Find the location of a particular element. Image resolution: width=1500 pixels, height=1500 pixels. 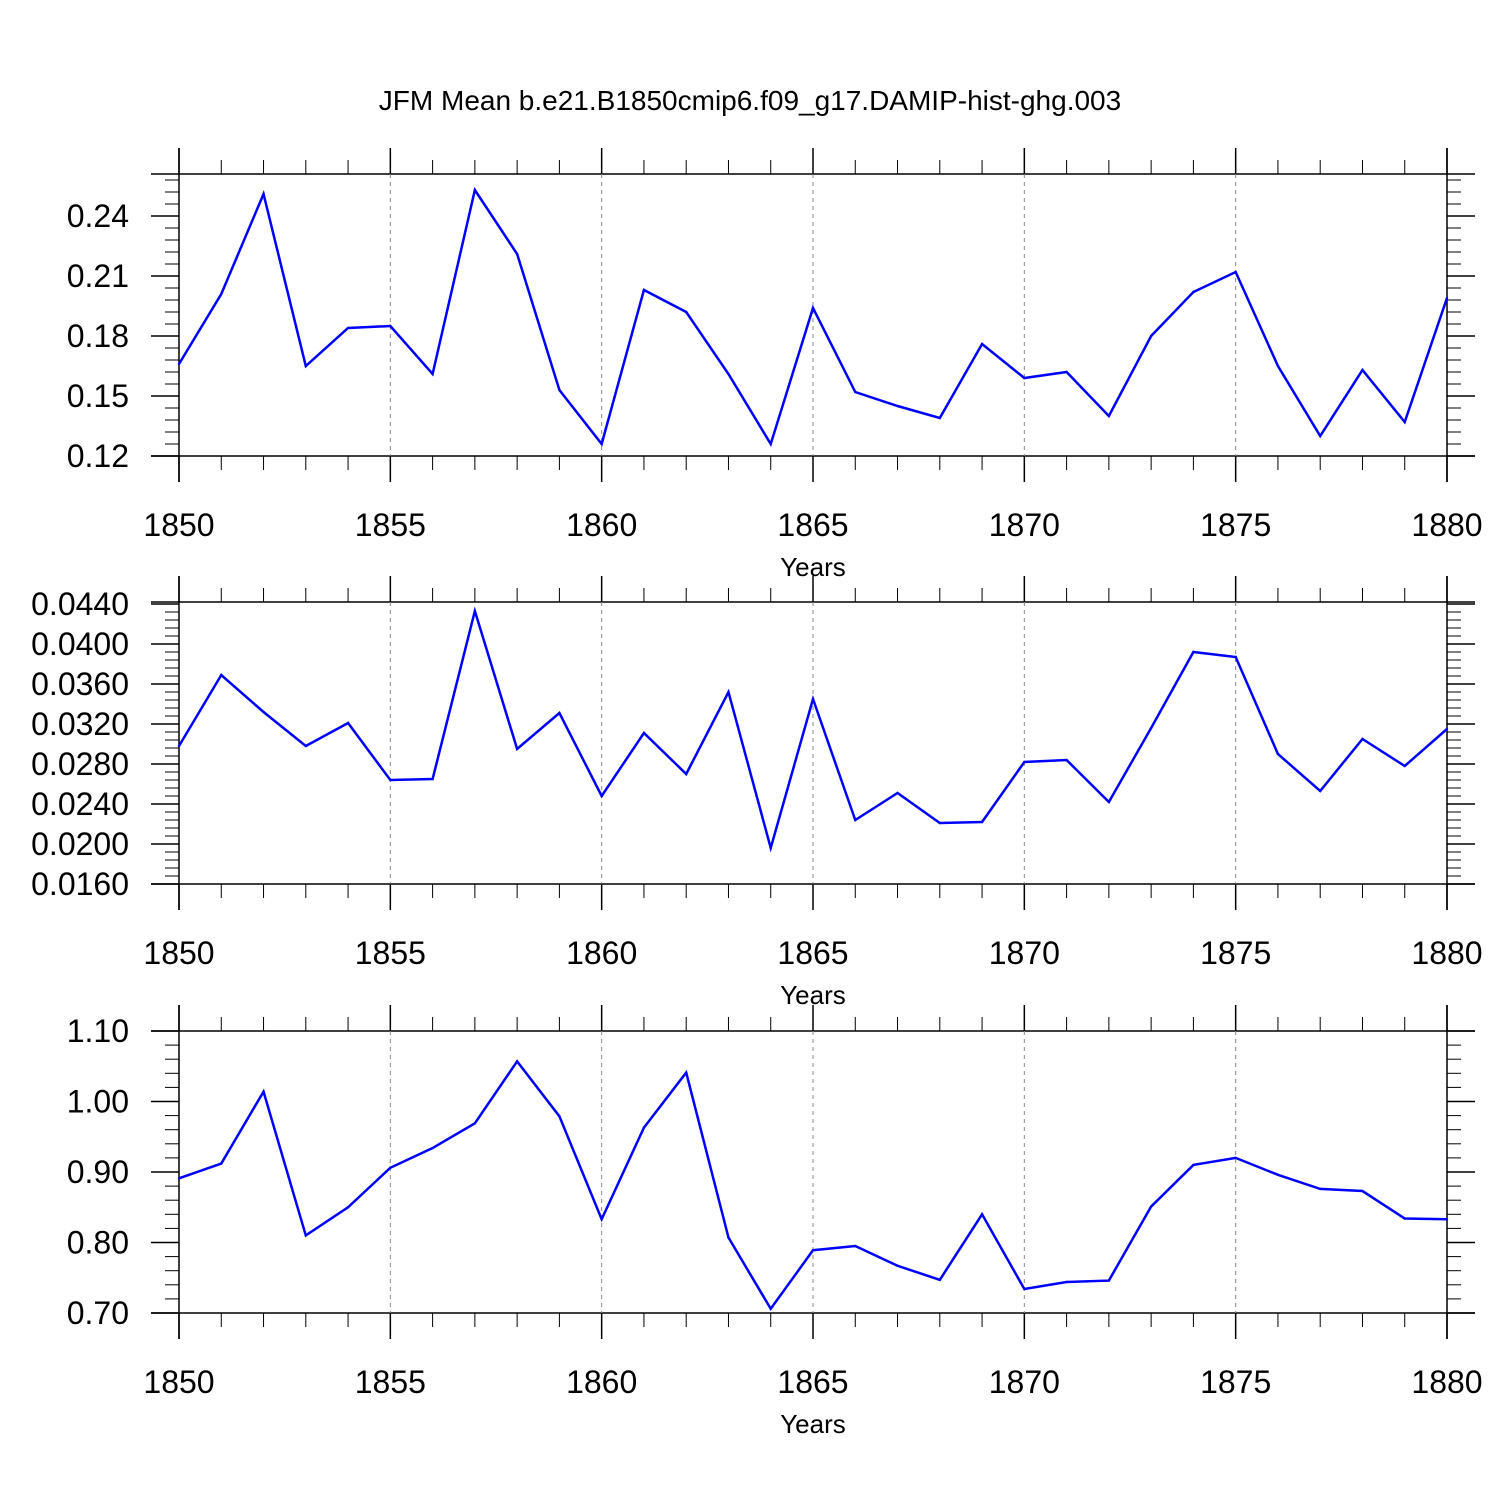

y-tick-label: 0.12 is located at coordinates (98, 456).